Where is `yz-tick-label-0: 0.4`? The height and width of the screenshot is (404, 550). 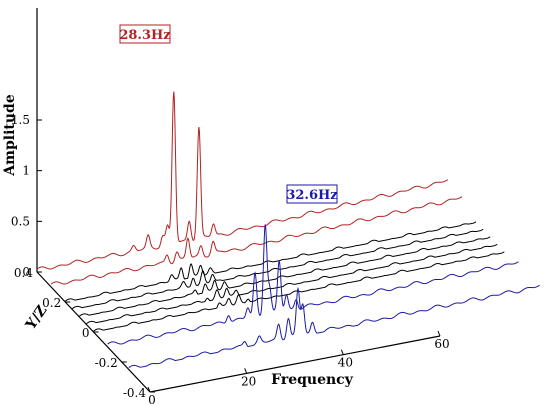
yz-tick-label-0: 0.4 is located at coordinates (23, 273).